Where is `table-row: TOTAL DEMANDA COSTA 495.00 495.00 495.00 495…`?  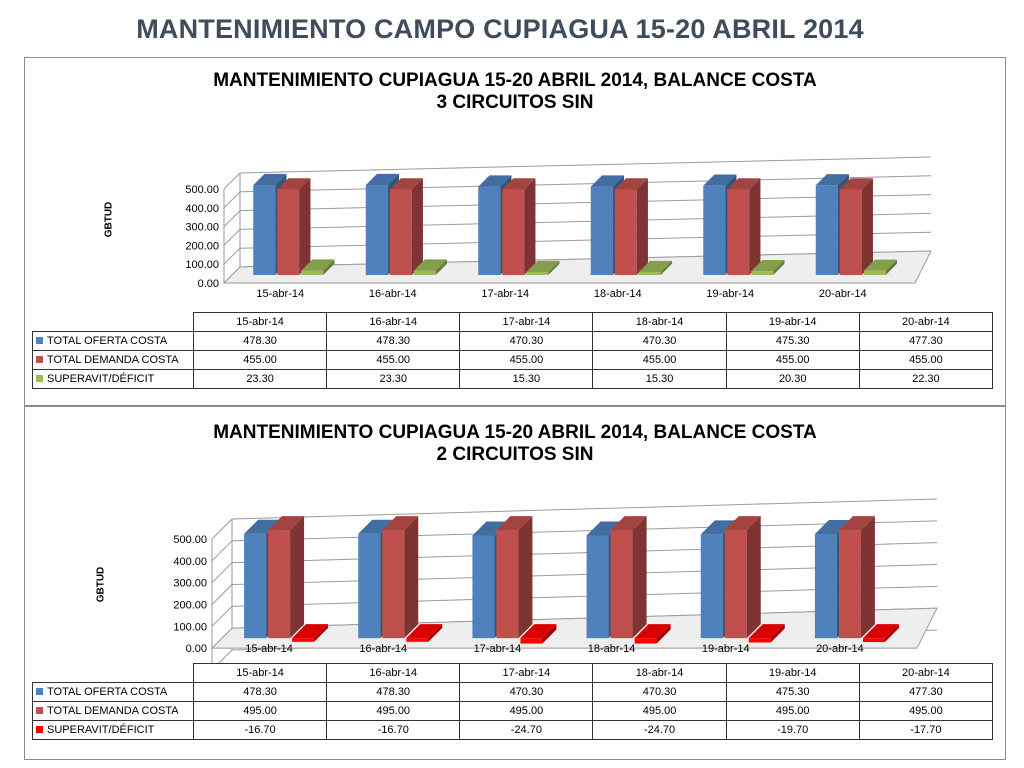
table-row: TOTAL DEMANDA COSTA 495.00 495.00 495.00 495… is located at coordinates (513, 711).